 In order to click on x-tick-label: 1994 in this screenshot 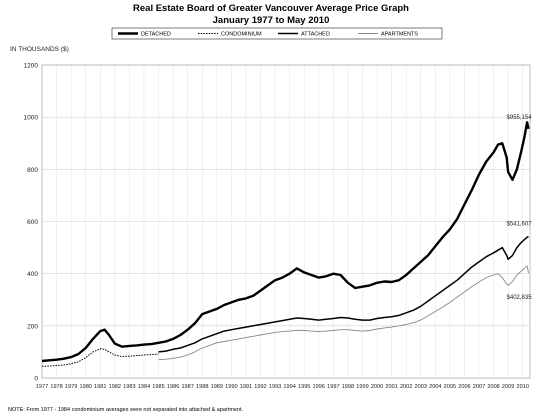, I will do `click(289, 387)`.